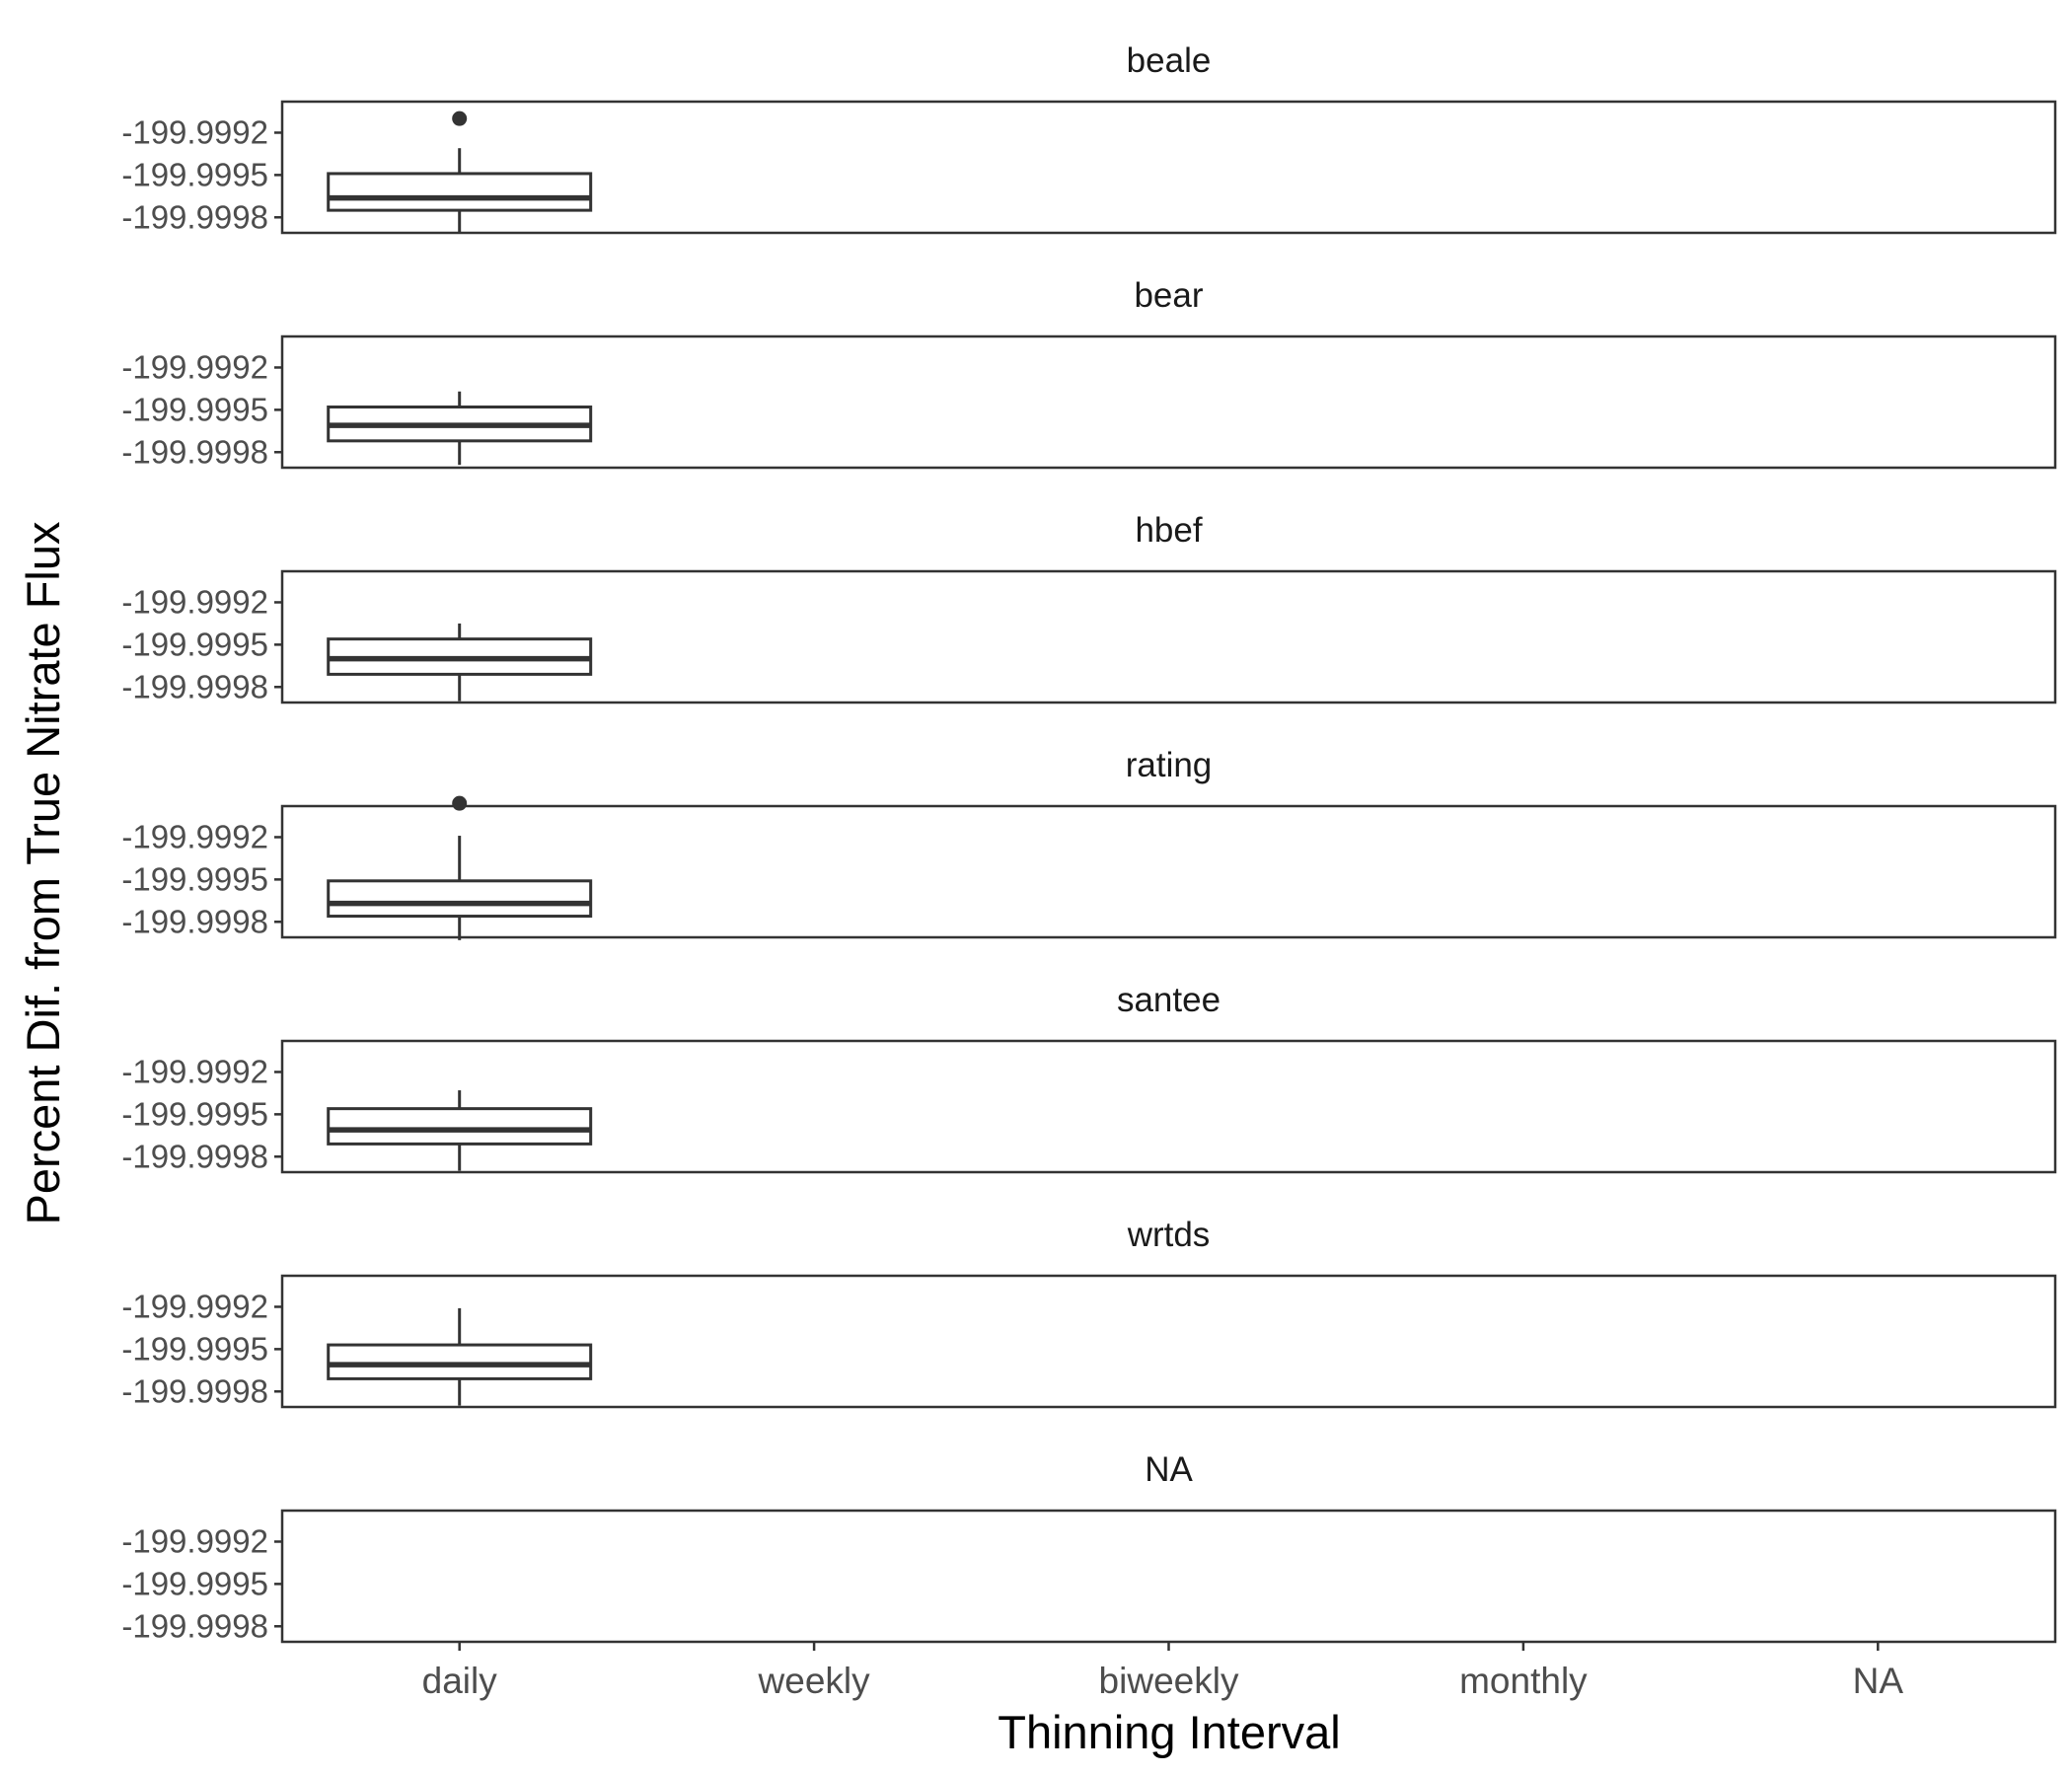  Describe the element at coordinates (43, 873) in the screenshot. I see `y-axis-title: Percent Dif. from True Nitrate Flux` at that location.